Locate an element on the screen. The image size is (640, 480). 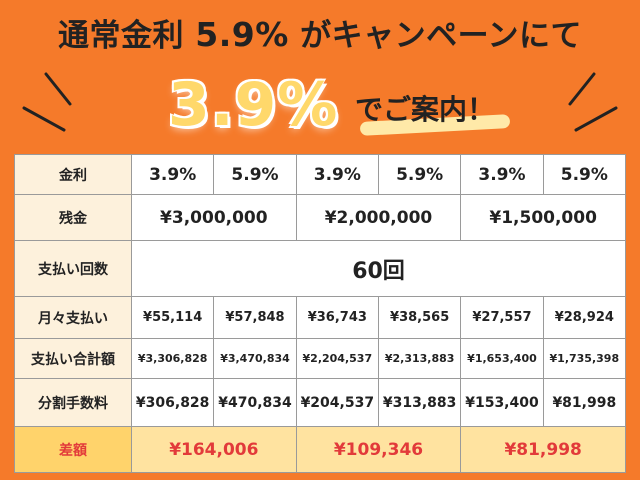
row-label-rate: 金利 is located at coordinates (73, 174).